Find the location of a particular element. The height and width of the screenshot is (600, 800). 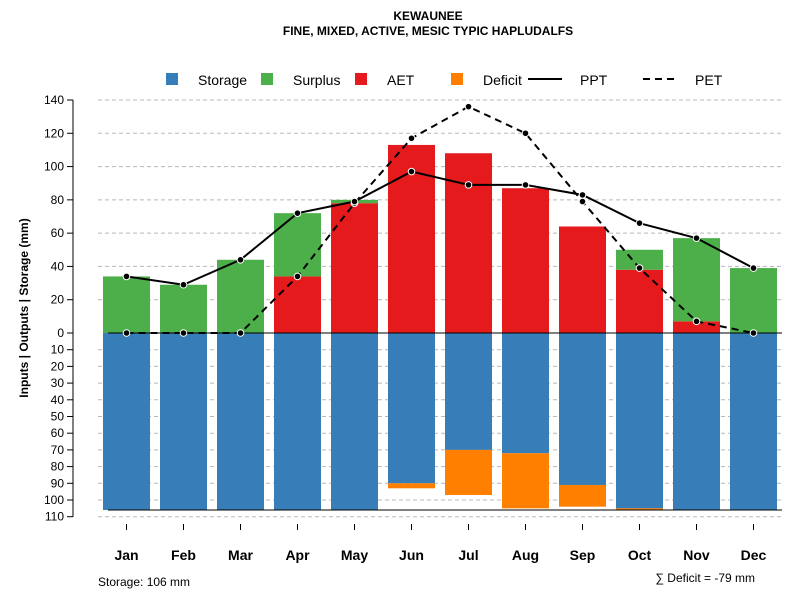

y-tick-label: 30 is located at coordinates (58, 383).